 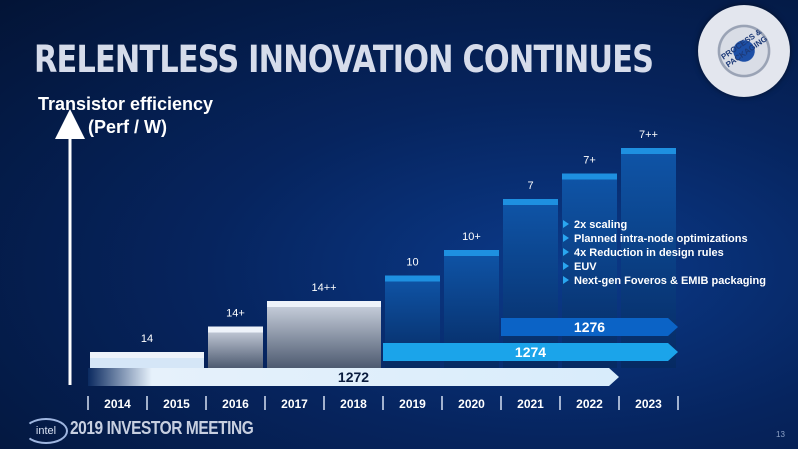 I want to click on year-tick-label: 2023, so click(x=648, y=404).